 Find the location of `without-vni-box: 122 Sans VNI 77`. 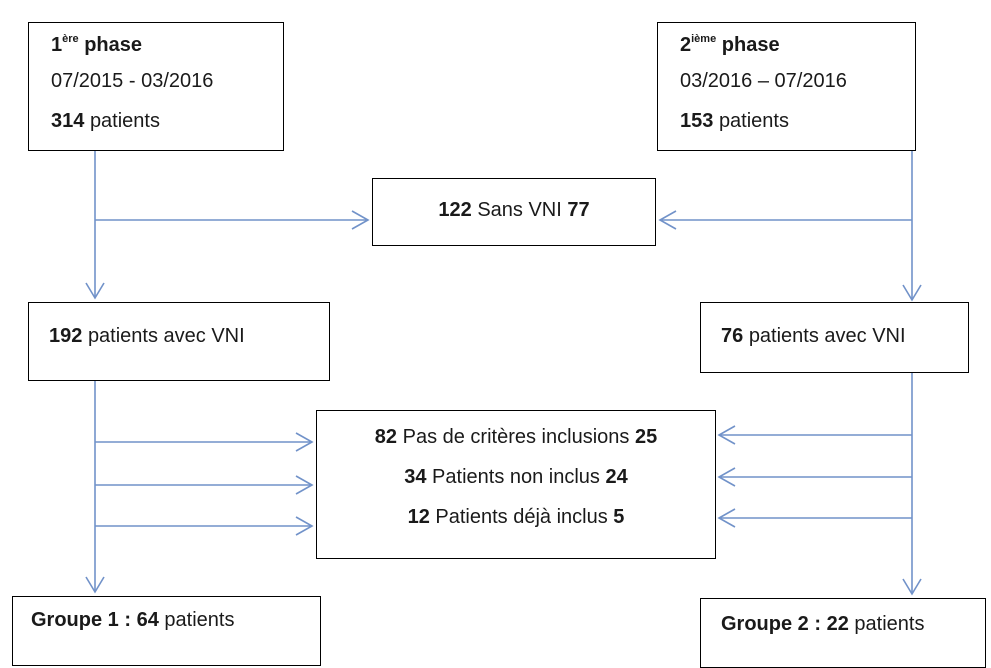

without-vni-box: 122 Sans VNI 77 is located at coordinates (514, 212).